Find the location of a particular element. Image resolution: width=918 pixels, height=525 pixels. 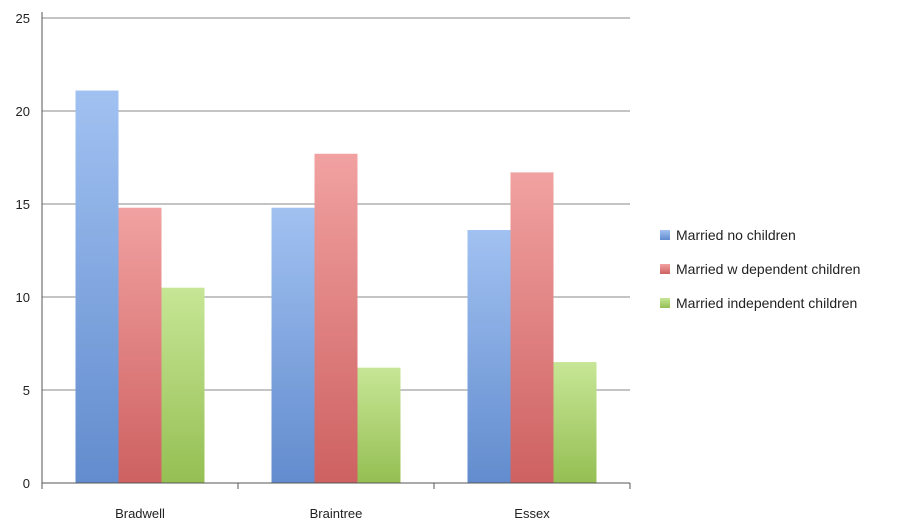

y-tick-label: 15 is located at coordinates (23, 204).